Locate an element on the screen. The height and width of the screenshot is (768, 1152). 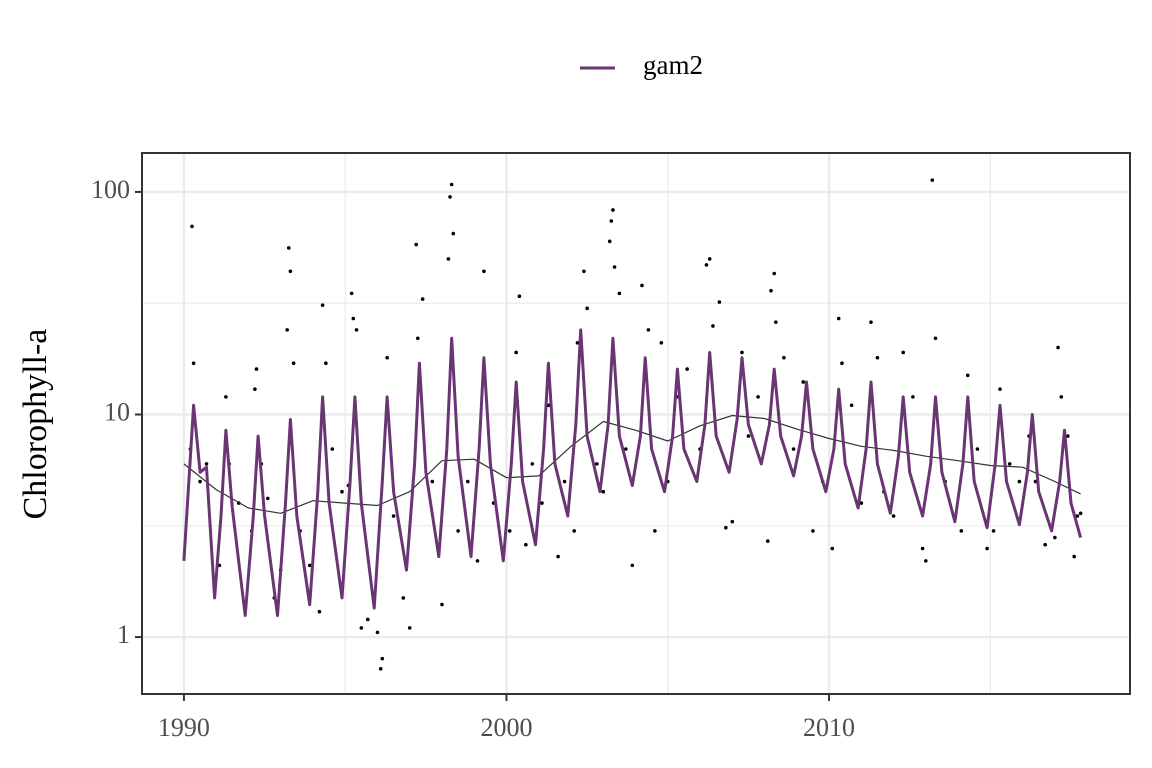
y-axis-label: Chlorophyll-a is located at coordinates (35, 424).